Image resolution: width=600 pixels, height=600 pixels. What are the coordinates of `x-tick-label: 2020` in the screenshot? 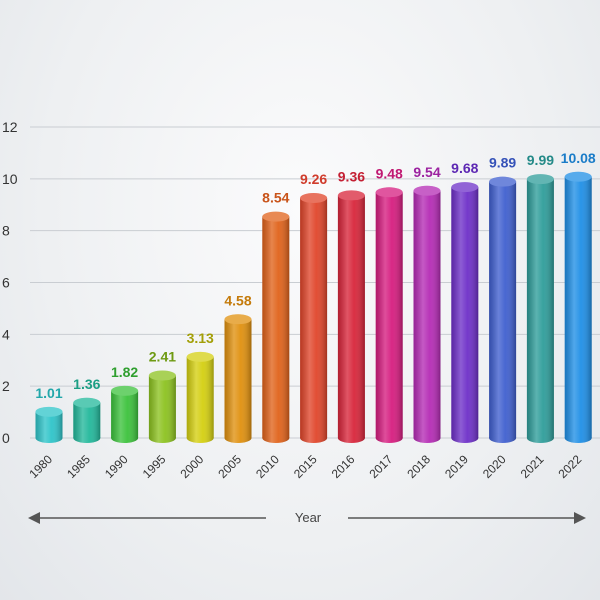 It's located at (494, 466).